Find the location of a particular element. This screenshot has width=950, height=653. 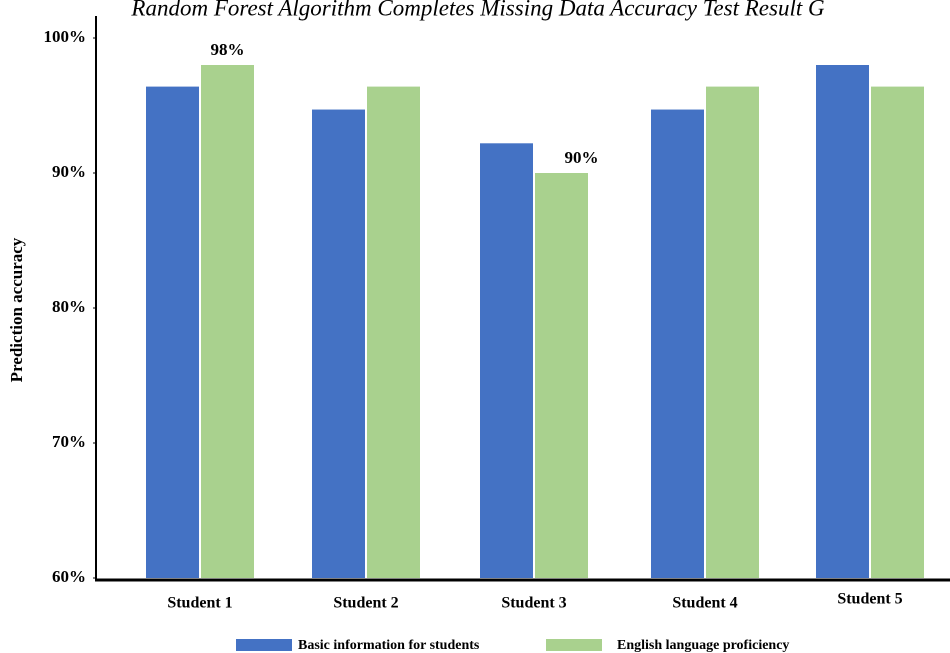

x-tick-label: Student 2 is located at coordinates (365, 603).